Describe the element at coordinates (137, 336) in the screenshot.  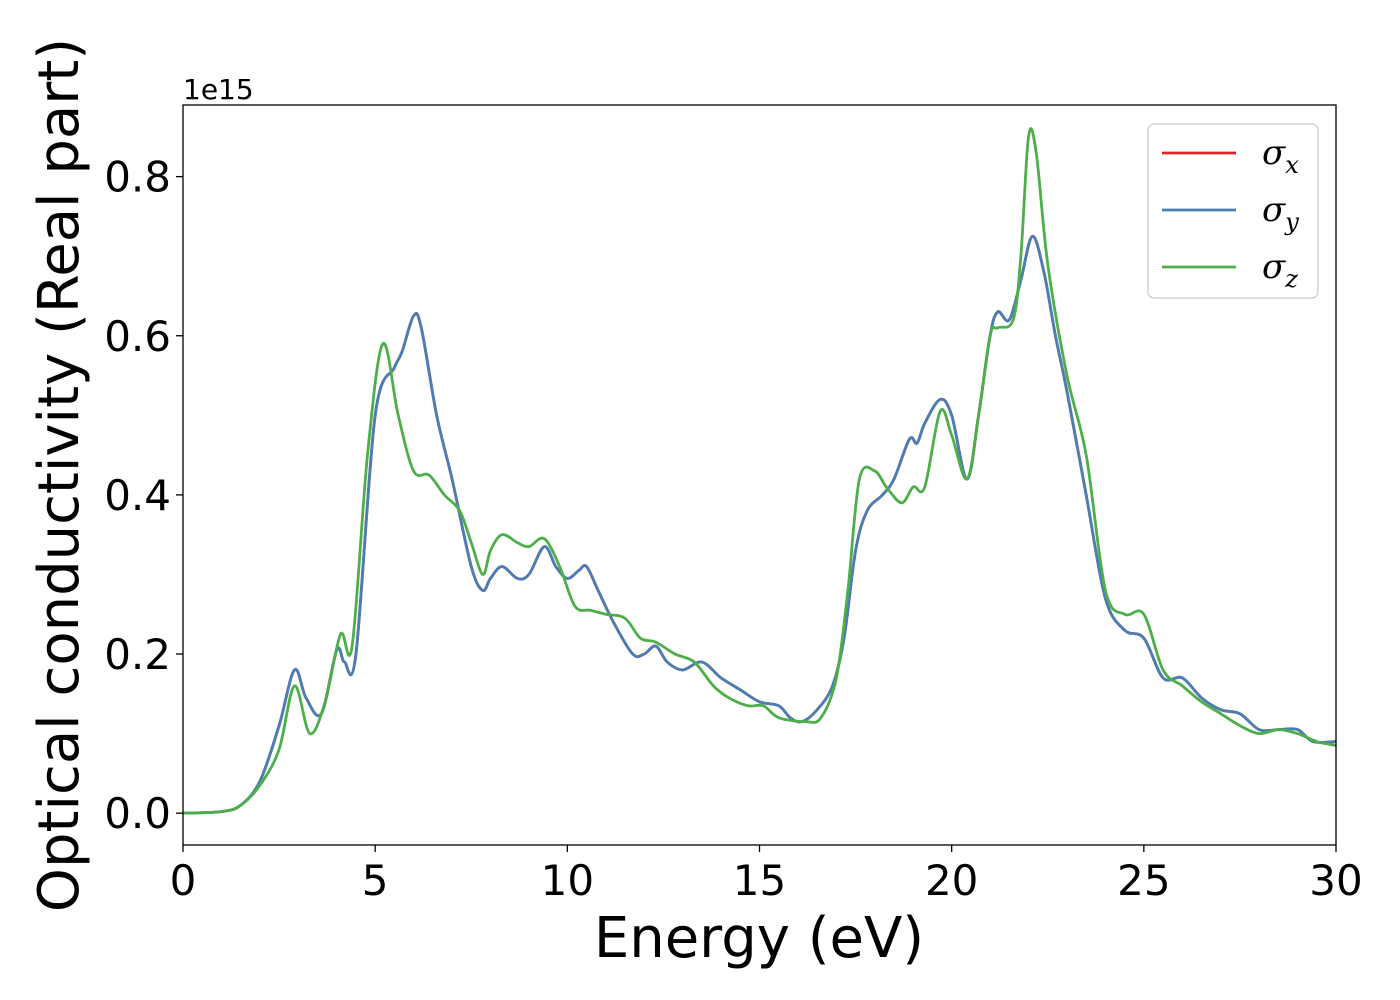
I see `y-tick-label: 0.6` at that location.